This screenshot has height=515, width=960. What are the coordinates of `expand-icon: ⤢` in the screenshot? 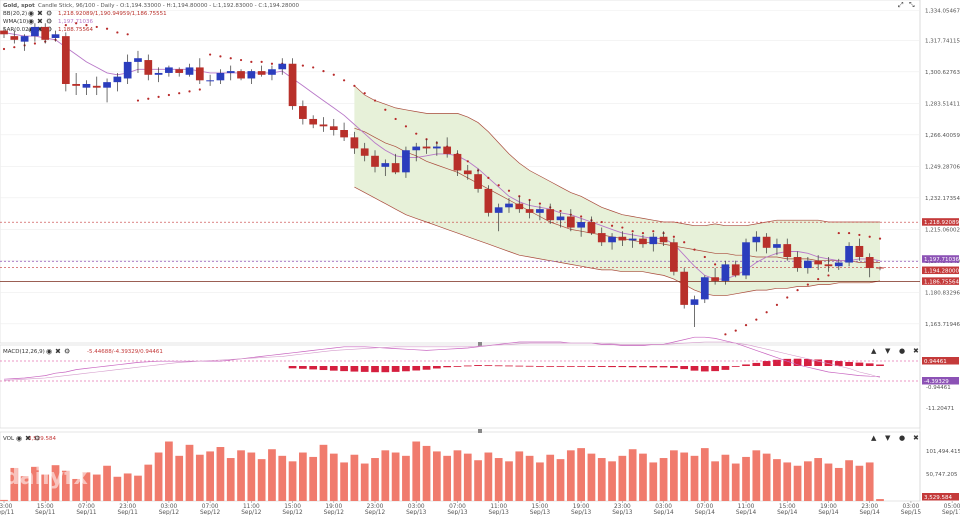 It's located at (901, 5).